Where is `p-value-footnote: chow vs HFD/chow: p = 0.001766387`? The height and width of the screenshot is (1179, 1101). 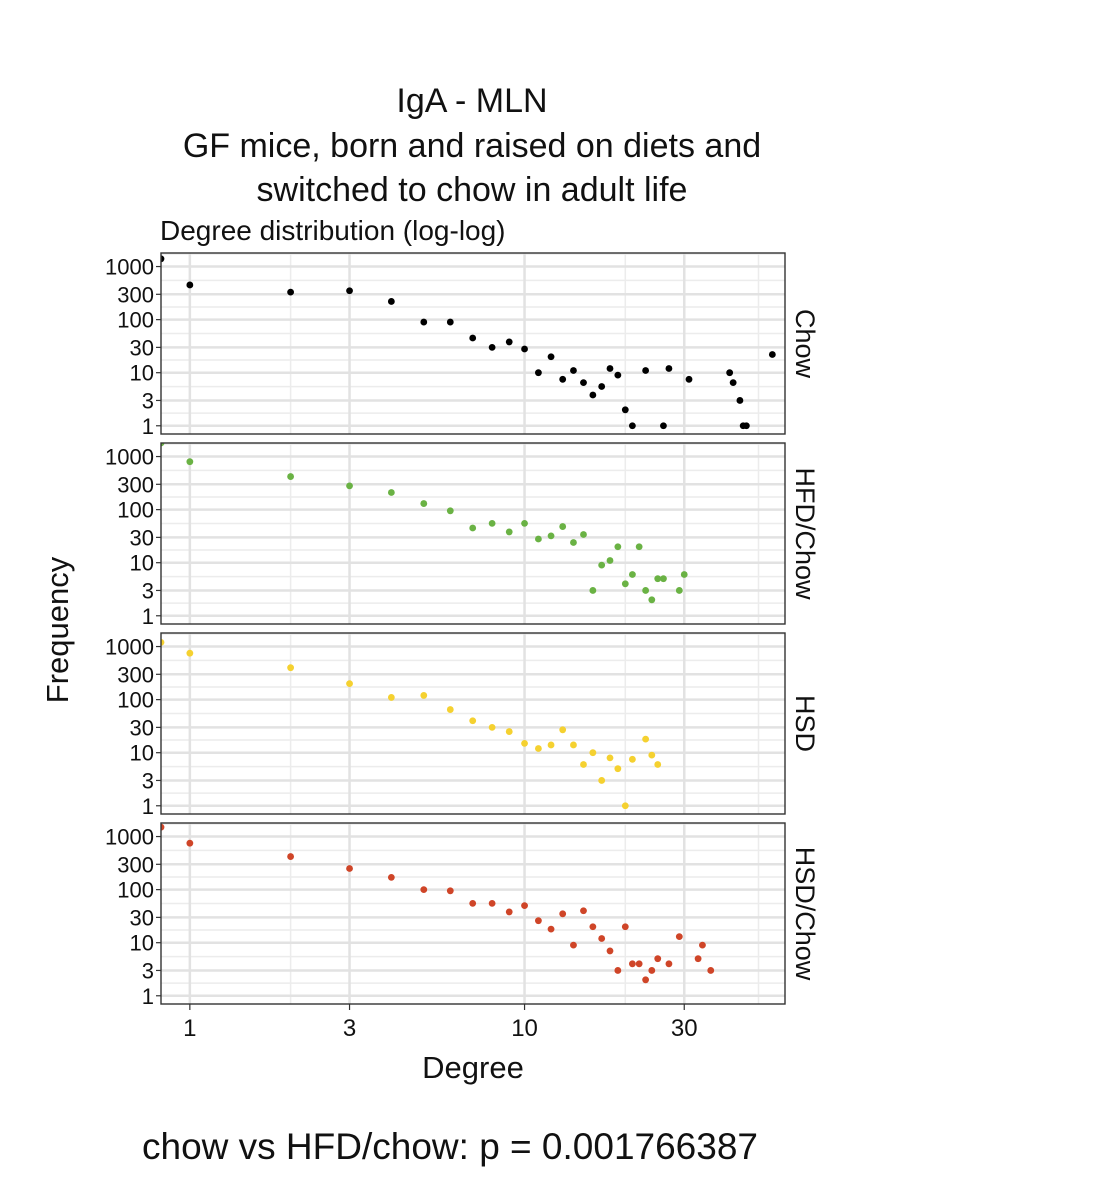
p-value-footnote: chow vs HFD/chow: p = 0.001766387 is located at coordinates (450, 1146).